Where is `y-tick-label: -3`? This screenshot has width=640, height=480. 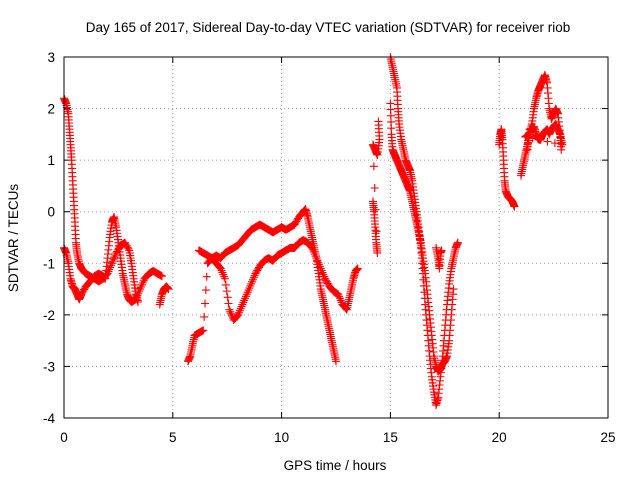
y-tick-label: -3 is located at coordinates (49, 366).